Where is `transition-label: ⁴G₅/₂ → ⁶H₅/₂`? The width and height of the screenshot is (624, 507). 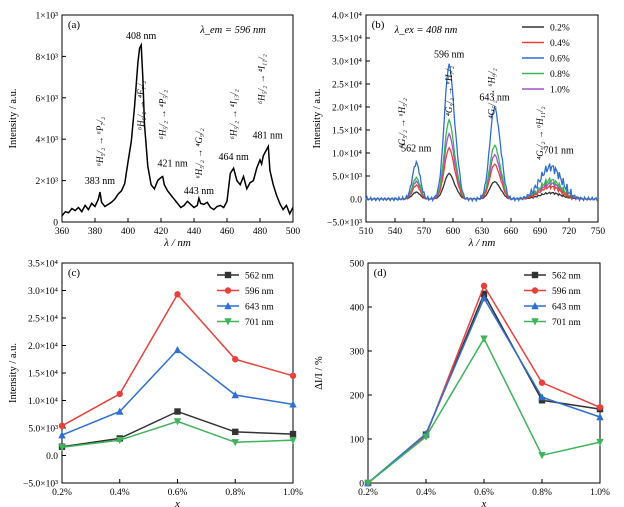 transition-label: ⁴G₅/₂ → ⁶H₅/₂ is located at coordinates (402, 123).